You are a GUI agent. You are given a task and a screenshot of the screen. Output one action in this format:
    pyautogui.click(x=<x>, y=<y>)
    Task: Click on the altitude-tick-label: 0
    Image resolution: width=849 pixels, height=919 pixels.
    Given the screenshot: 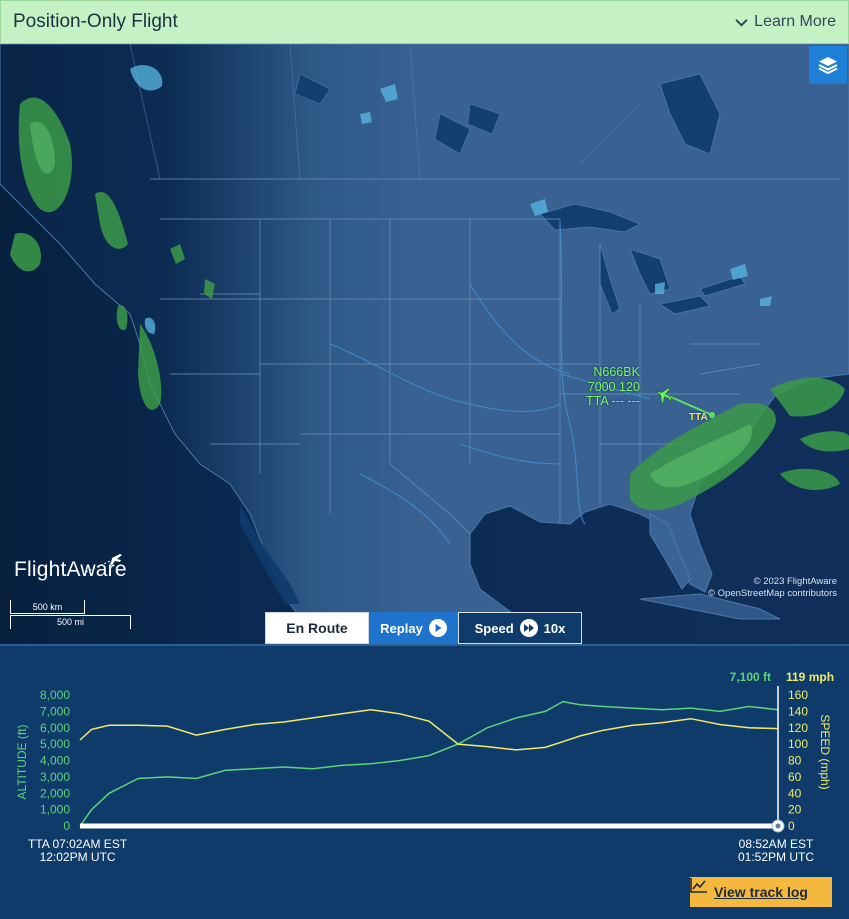 What is the action you would take?
    pyautogui.click(x=66, y=826)
    